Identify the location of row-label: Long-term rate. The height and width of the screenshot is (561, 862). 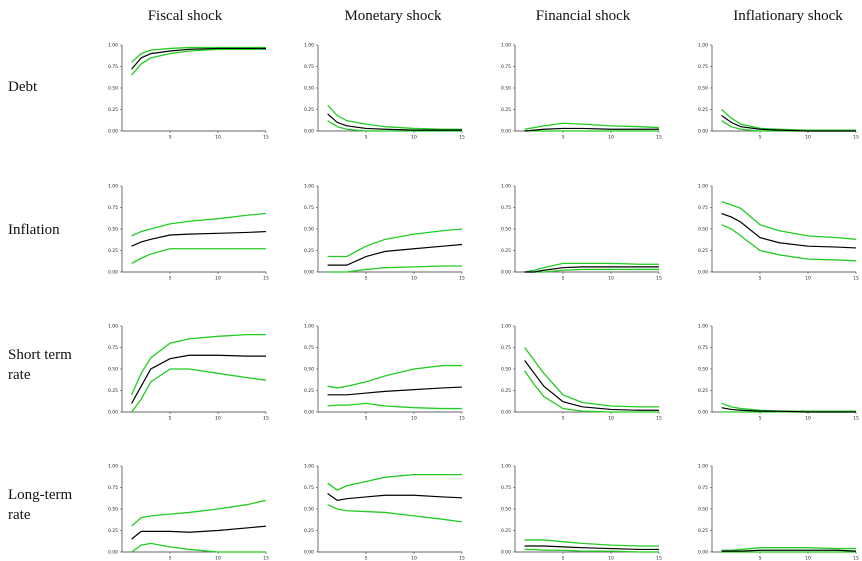
(40, 505).